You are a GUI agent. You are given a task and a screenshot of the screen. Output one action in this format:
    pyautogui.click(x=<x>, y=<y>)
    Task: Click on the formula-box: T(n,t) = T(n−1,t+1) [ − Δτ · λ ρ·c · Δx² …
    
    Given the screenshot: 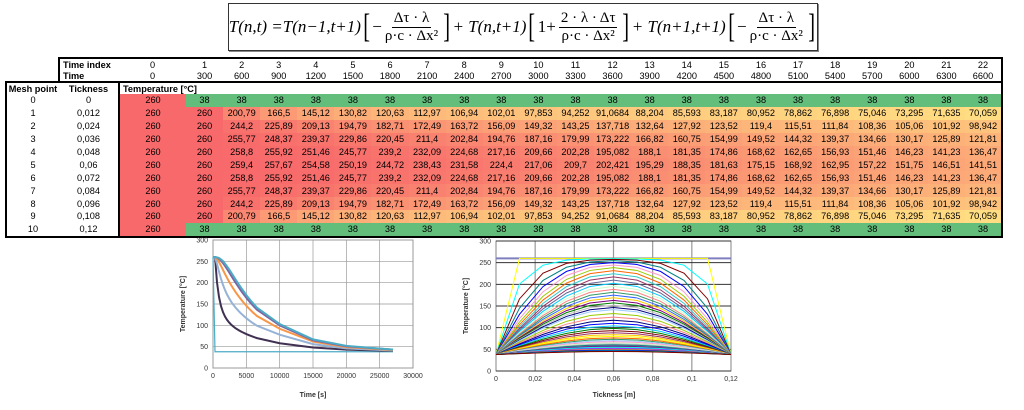 What is the action you would take?
    pyautogui.click(x=523, y=27)
    